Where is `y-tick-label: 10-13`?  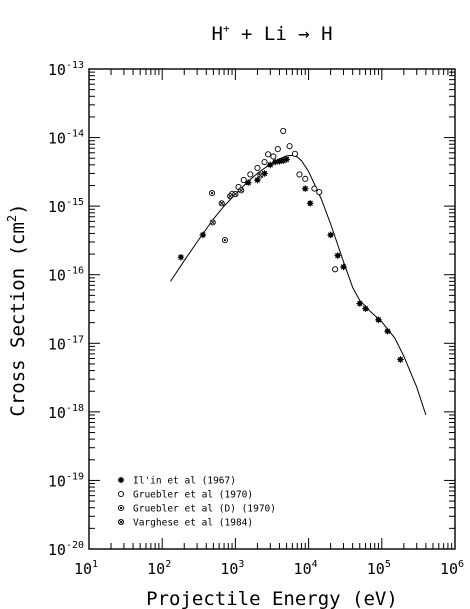
y-tick-label: 10-13 is located at coordinates (66, 69).